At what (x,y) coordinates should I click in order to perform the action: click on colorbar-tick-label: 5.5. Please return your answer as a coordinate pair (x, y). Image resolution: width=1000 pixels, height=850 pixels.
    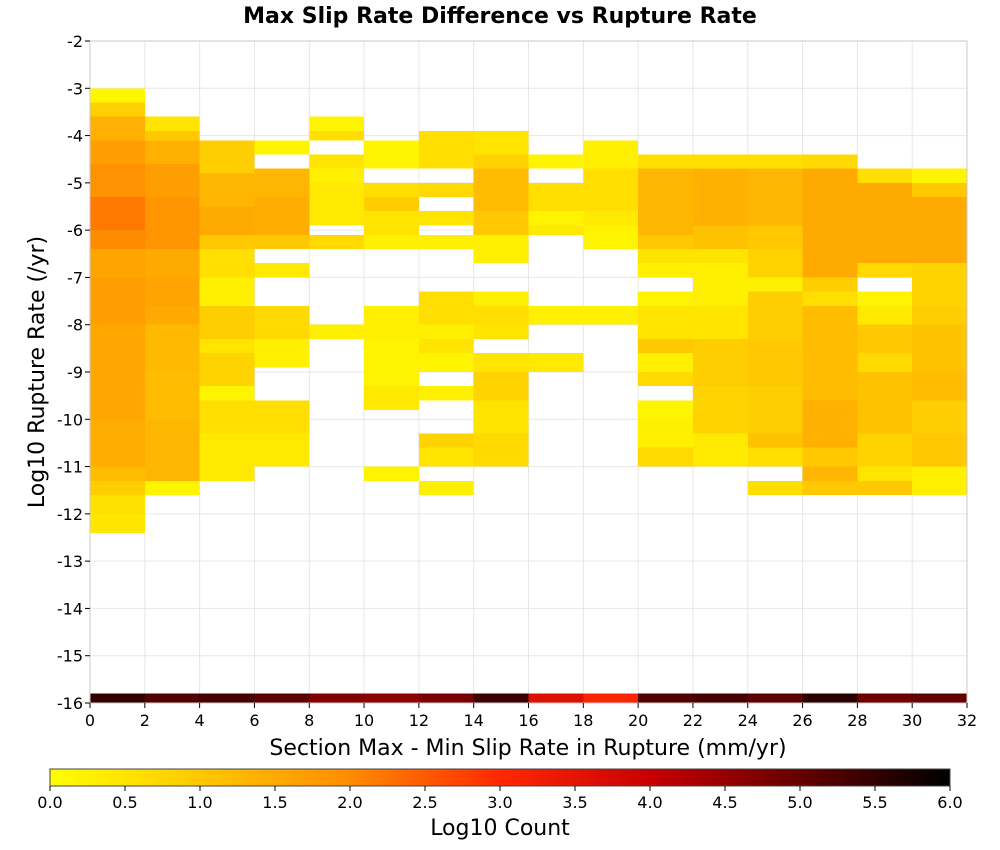
    Looking at the image, I should click on (874, 802).